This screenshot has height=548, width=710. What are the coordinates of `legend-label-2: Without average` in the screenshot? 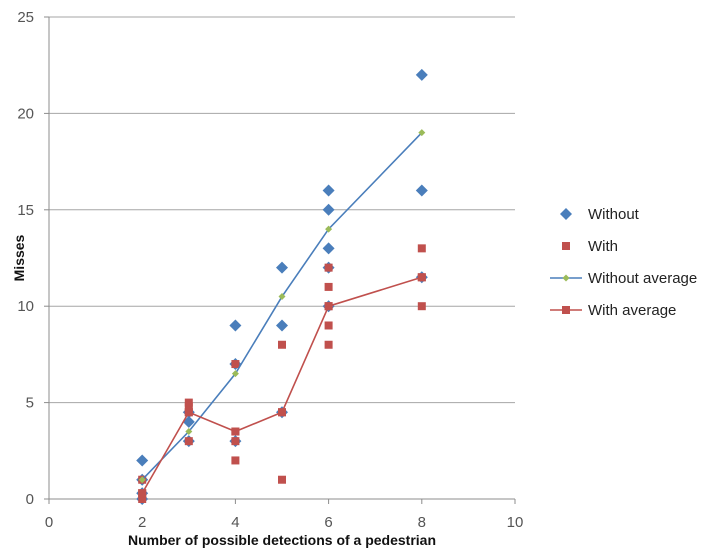 It's located at (642, 278).